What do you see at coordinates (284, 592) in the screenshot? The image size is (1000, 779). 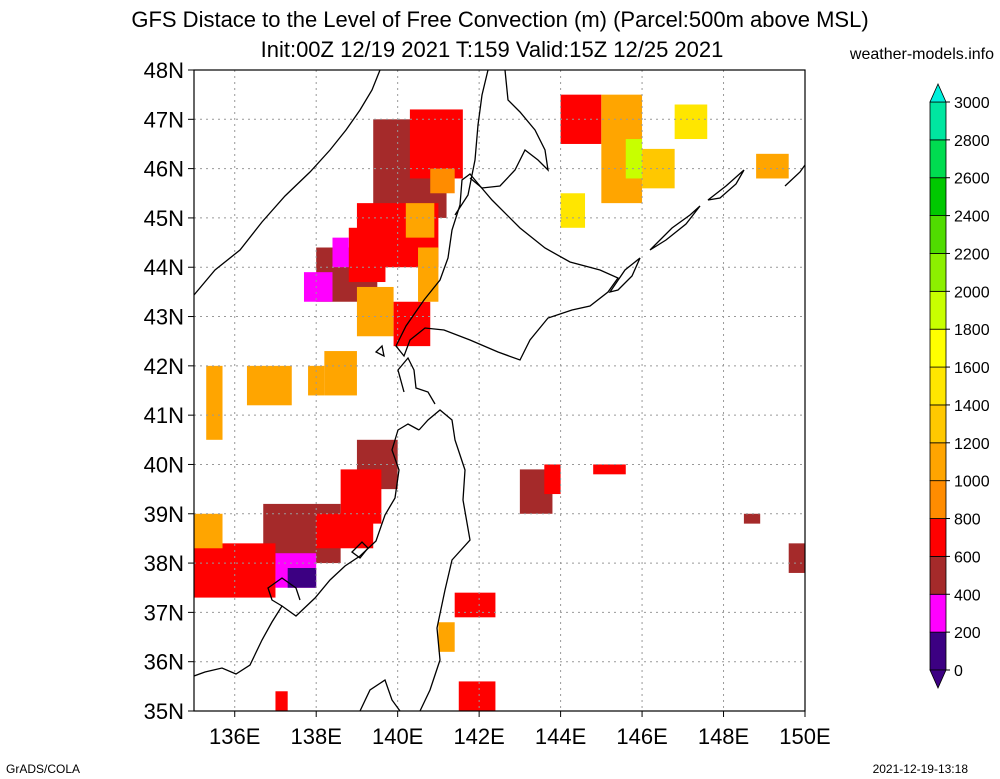 I see `coastline-noto` at bounding box center [284, 592].